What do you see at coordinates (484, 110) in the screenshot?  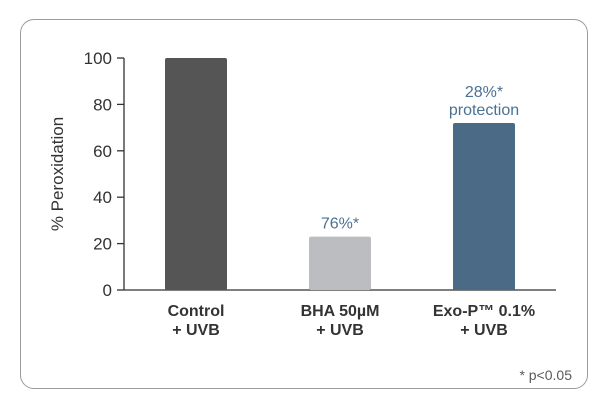 I see `data-label: protection` at bounding box center [484, 110].